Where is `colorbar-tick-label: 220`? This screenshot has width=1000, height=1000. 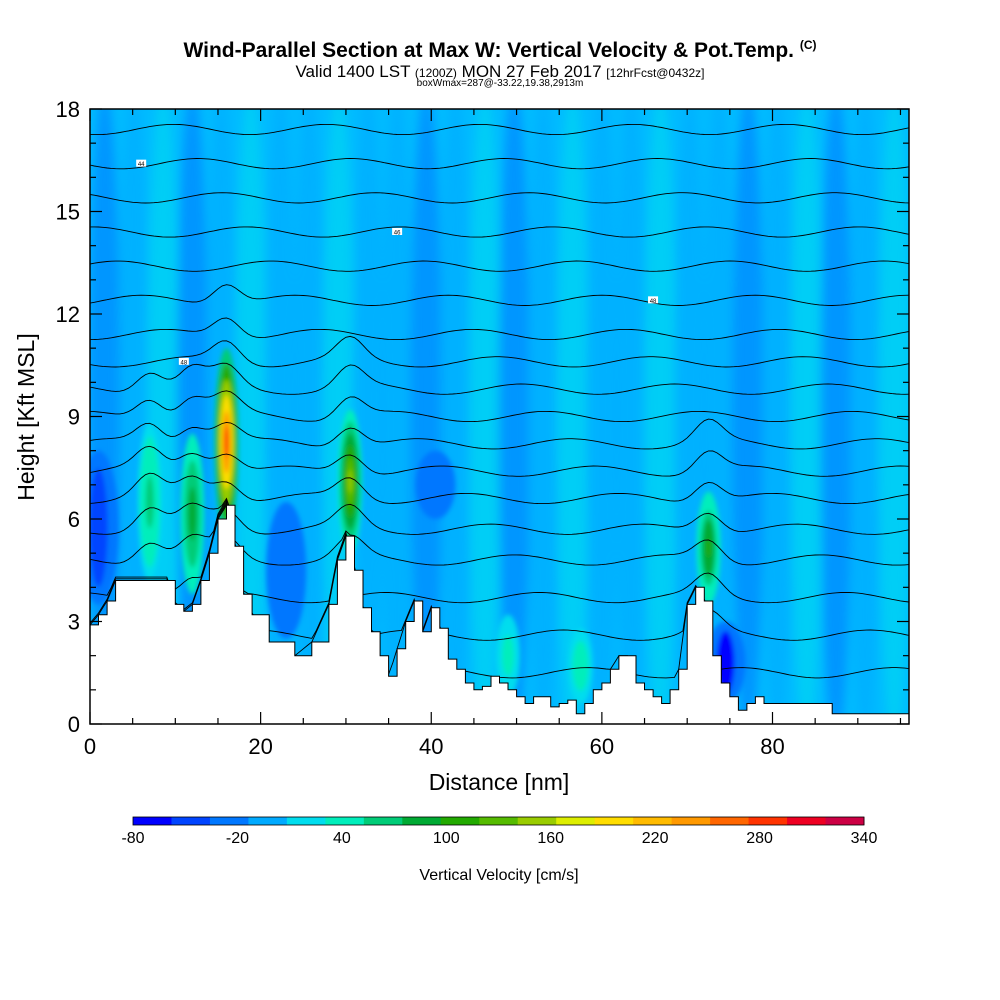 colorbar-tick-label: 220 is located at coordinates (655, 838).